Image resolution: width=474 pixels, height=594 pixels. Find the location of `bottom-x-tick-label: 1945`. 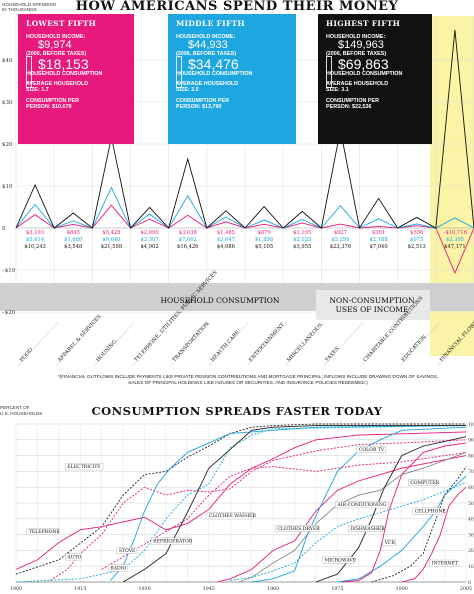

bottom-x-tick-label: 1945 is located at coordinates (209, 589).